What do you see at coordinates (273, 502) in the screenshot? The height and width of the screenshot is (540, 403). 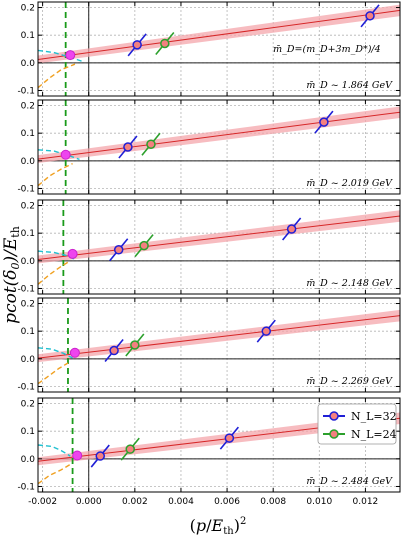 I see `x-tick-label: 0.008` at bounding box center [273, 502].